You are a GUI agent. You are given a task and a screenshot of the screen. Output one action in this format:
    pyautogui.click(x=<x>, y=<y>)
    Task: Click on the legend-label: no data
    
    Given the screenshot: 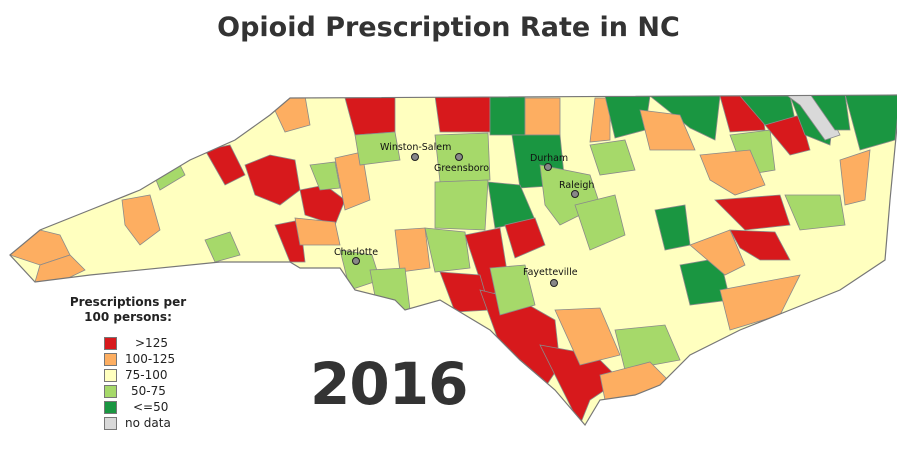 What is the action you would take?
    pyautogui.click(x=148, y=423)
    